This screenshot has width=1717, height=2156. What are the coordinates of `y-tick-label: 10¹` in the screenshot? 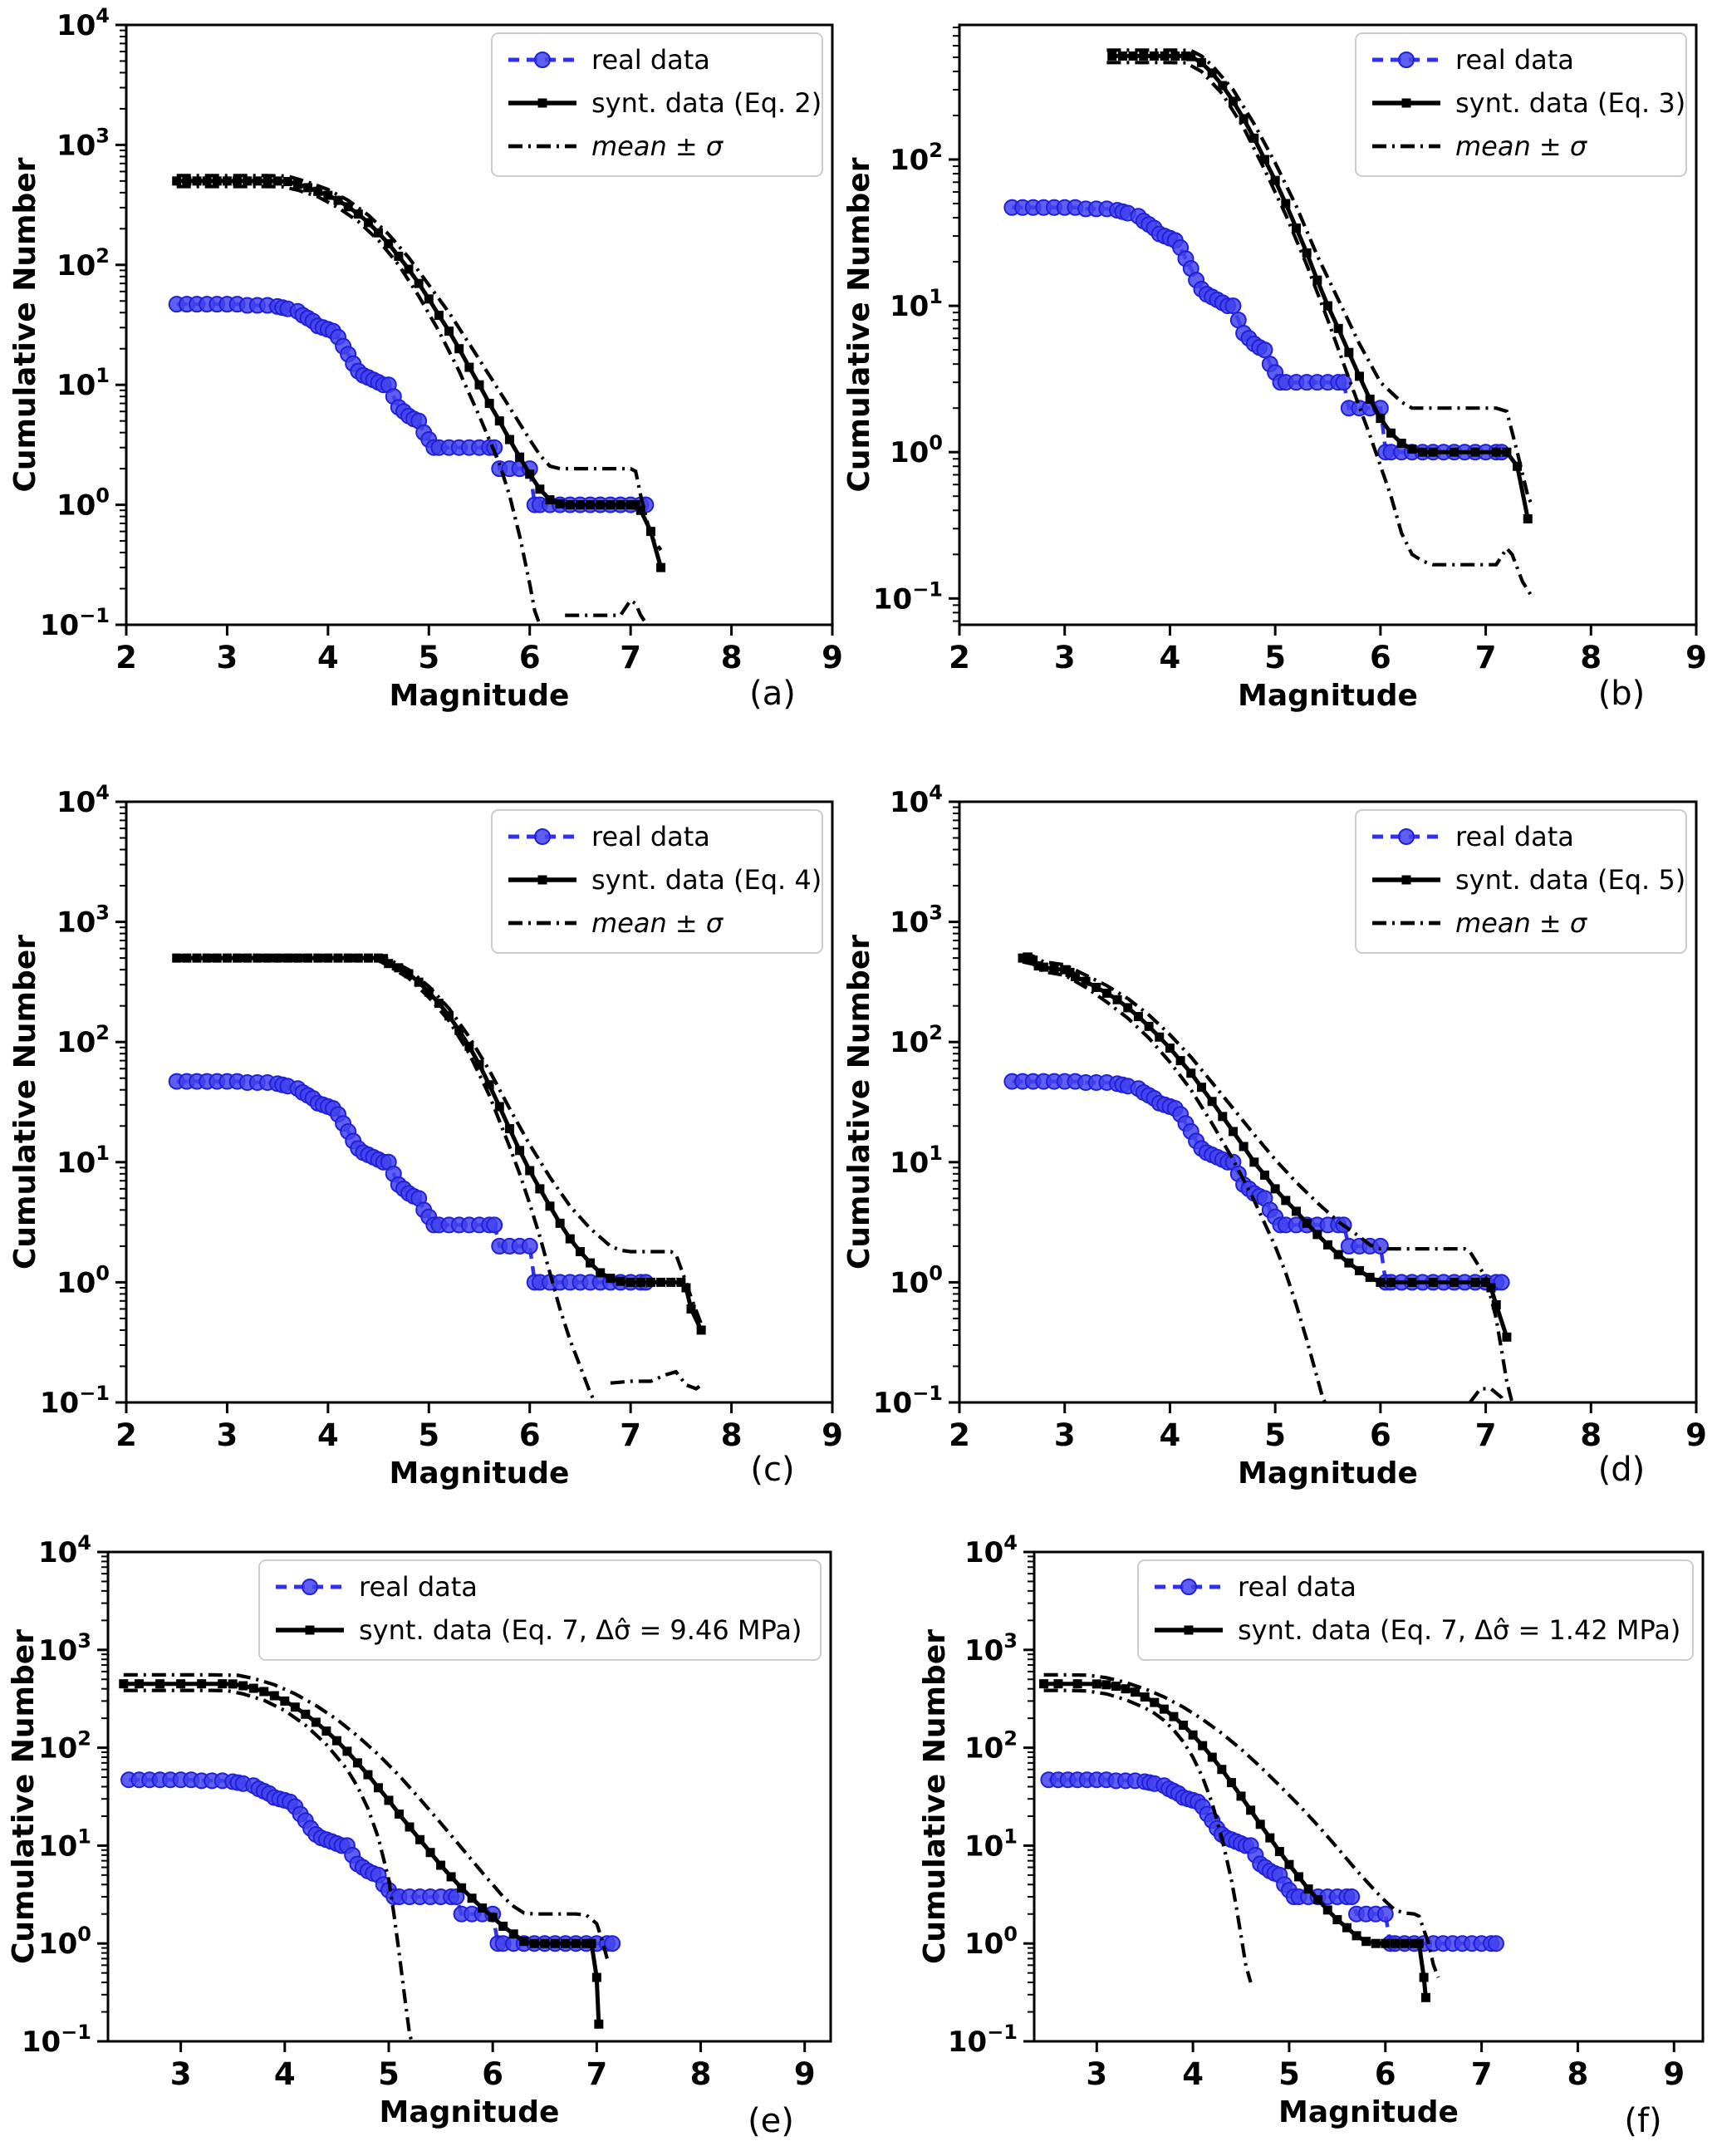 It's located at (83, 1161).